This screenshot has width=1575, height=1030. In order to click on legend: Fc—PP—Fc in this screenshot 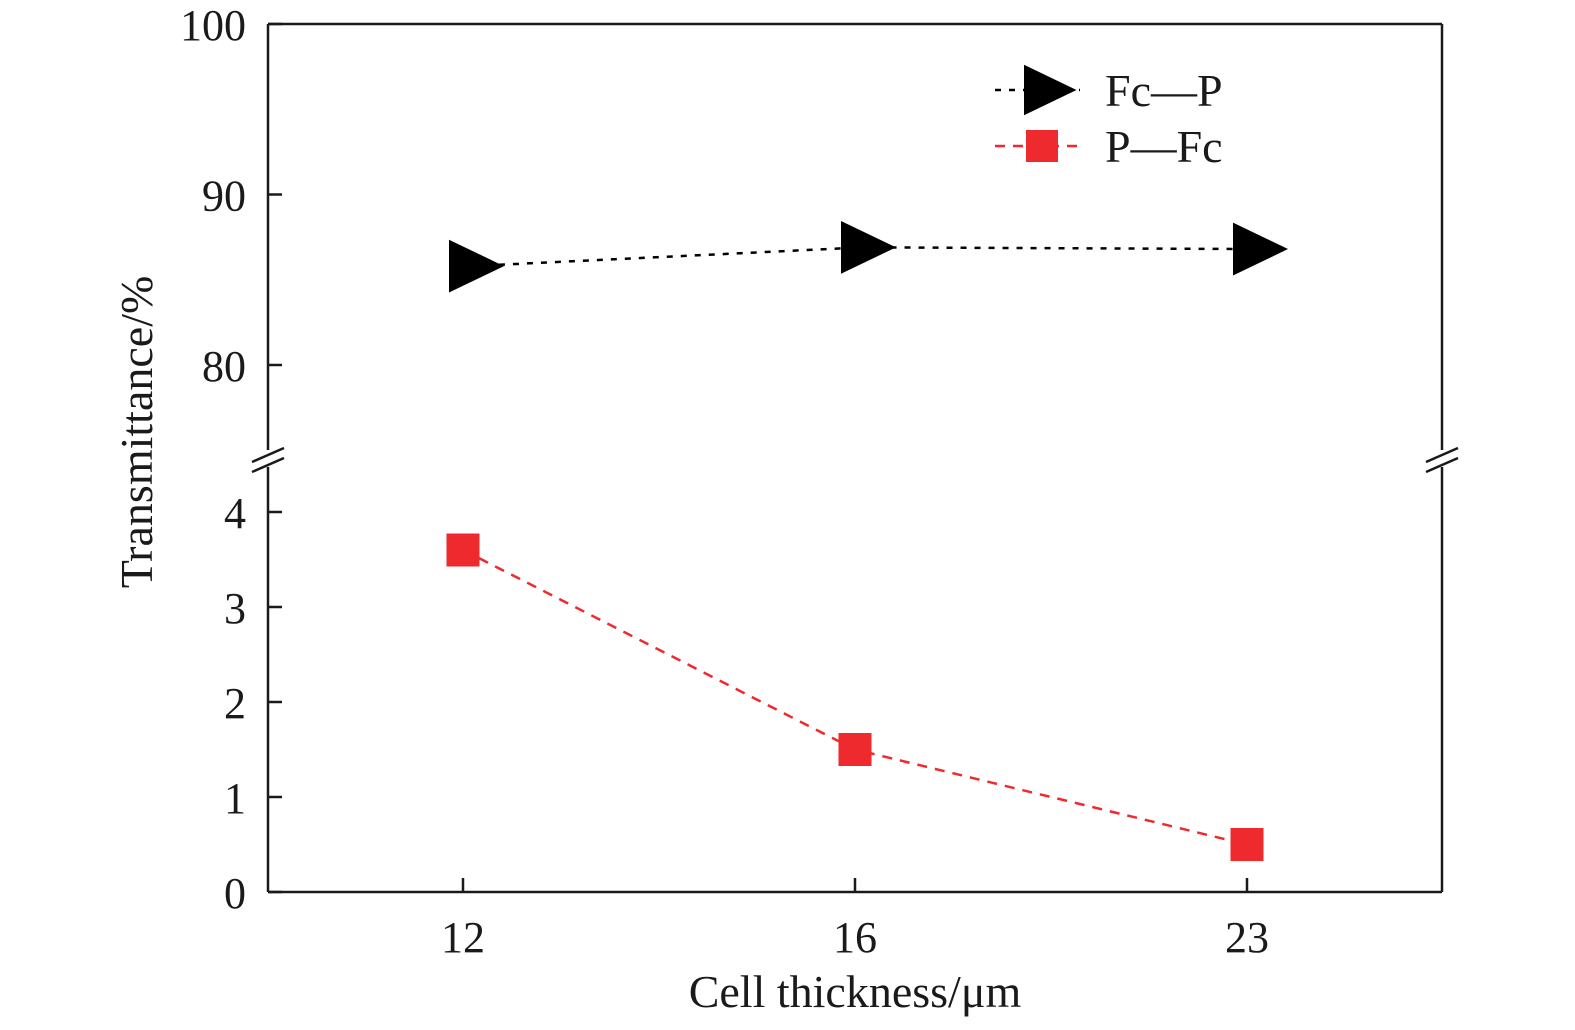, I will do `click(1109, 118)`.